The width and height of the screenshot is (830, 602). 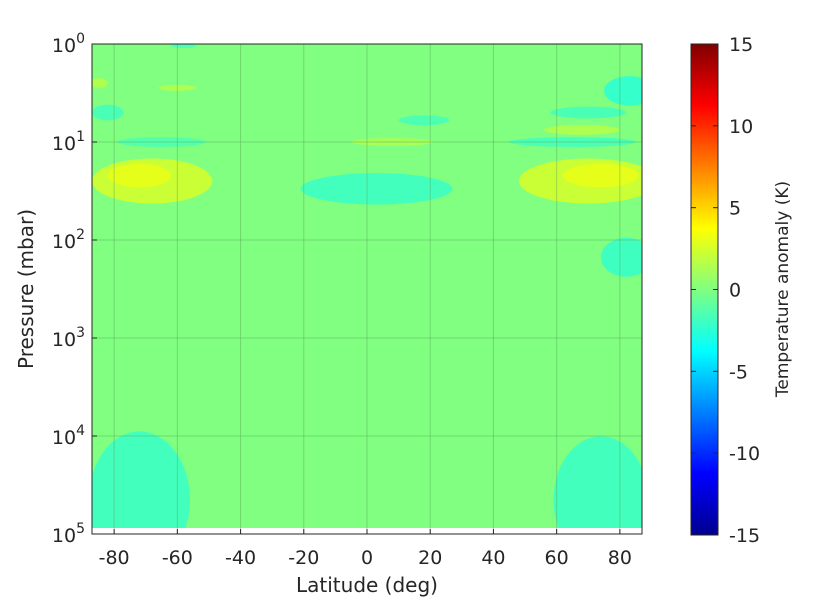 What do you see at coordinates (430, 558) in the screenshot?
I see `x-tick-label: 20` at bounding box center [430, 558].